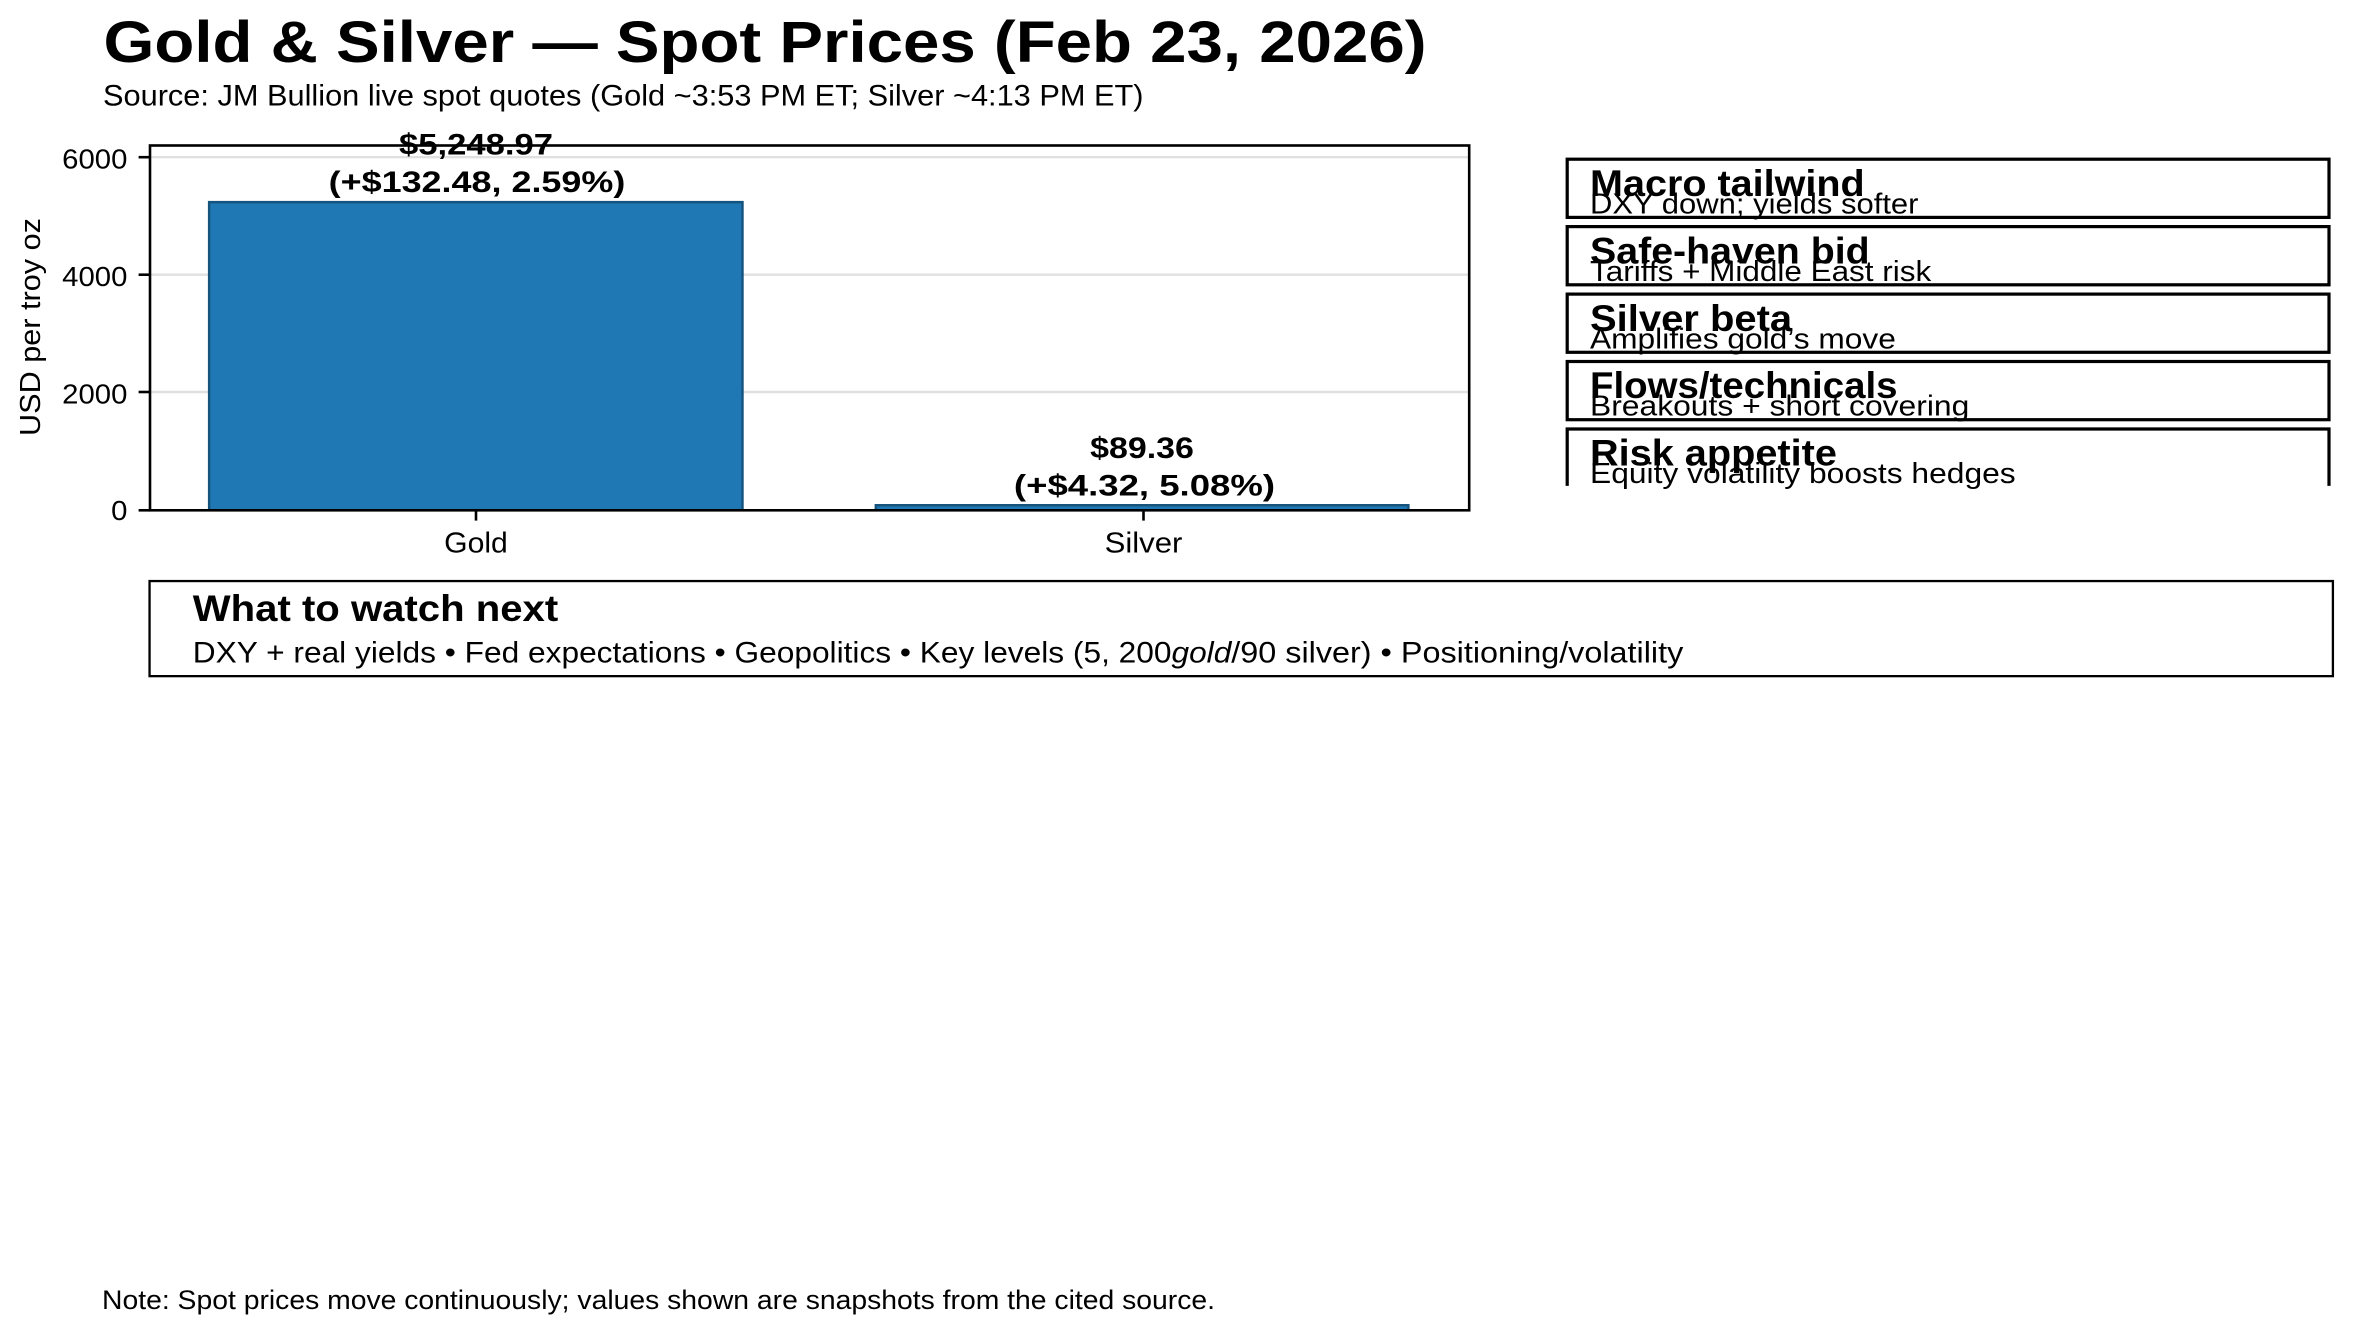 Image resolution: width=2353 pixels, height=1333 pixels. I want to click on svg-text:/90 silver) • Positioning/vola: /90 silver) • Positioning/volatility, so click(1457, 653).